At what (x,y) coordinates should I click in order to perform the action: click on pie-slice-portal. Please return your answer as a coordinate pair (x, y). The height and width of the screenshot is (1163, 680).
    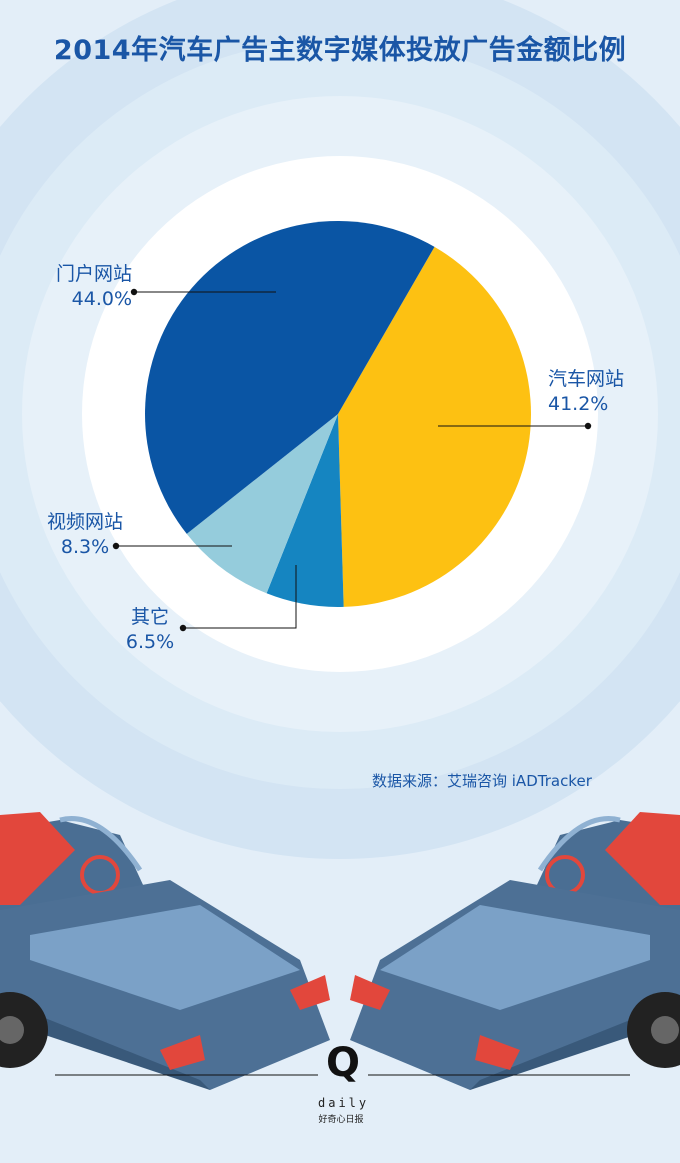
    Looking at the image, I should click on (290, 377).